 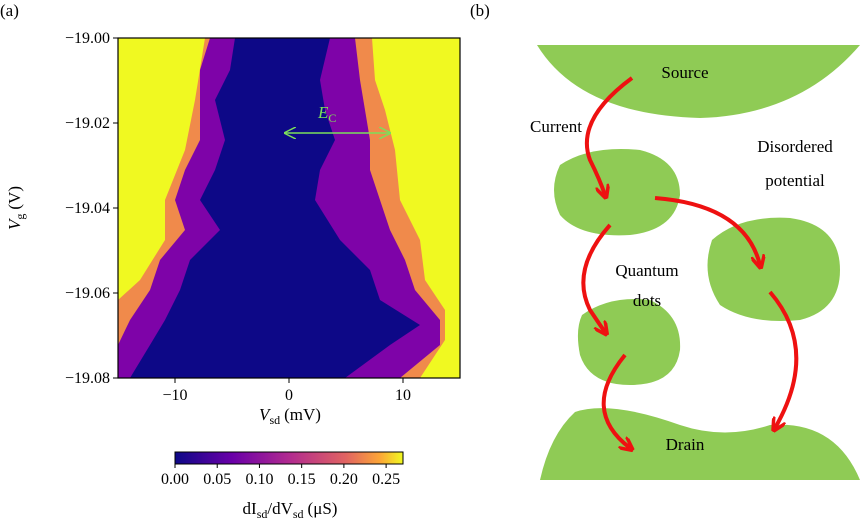 What do you see at coordinates (795, 180) in the screenshot?
I see `disordered-label: potential` at bounding box center [795, 180].